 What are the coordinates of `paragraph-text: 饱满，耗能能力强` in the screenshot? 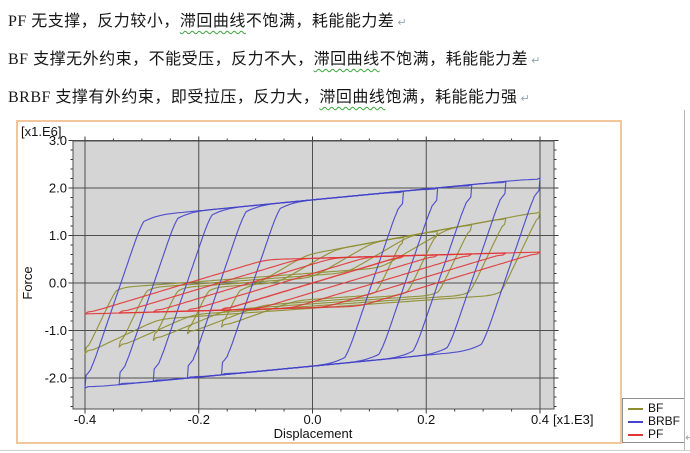 It's located at (451, 97).